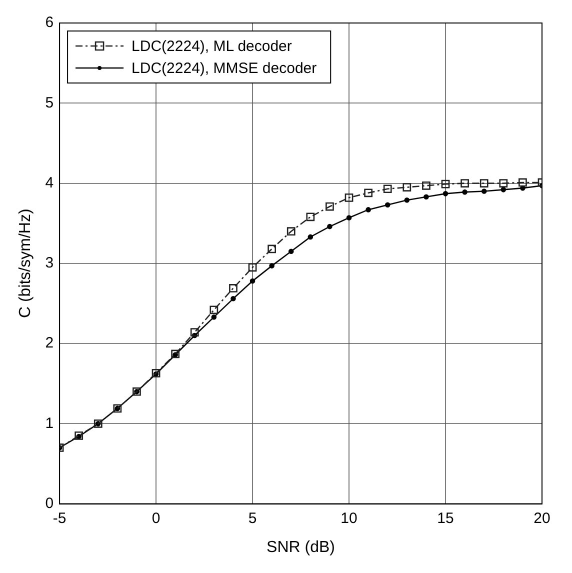 The width and height of the screenshot is (572, 573). What do you see at coordinates (156, 518) in the screenshot?
I see `x-tick-label: 0` at bounding box center [156, 518].